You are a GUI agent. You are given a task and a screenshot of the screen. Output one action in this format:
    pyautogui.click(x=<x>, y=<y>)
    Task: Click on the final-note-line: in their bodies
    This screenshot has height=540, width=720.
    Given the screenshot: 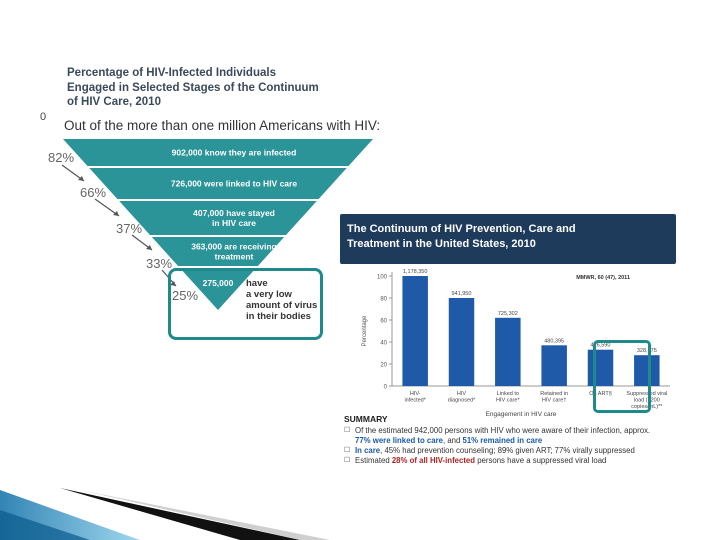 What is the action you would take?
    pyautogui.click(x=278, y=316)
    